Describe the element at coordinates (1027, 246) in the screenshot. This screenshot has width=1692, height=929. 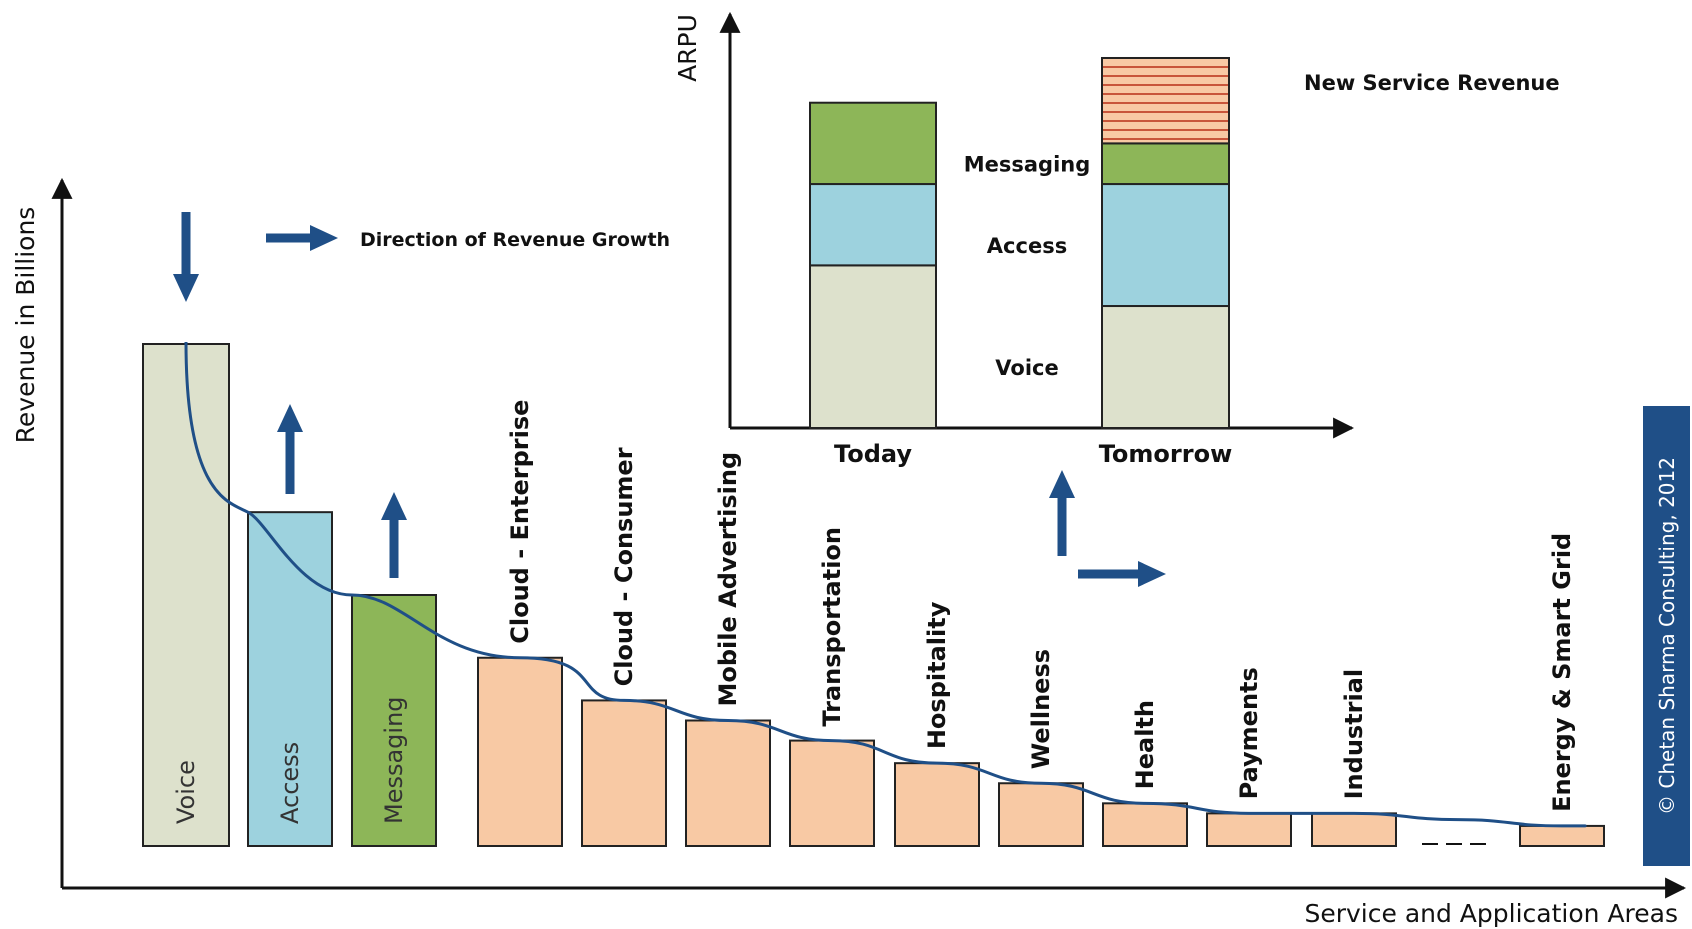
I see `inset-series-label-access: Access` at that location.